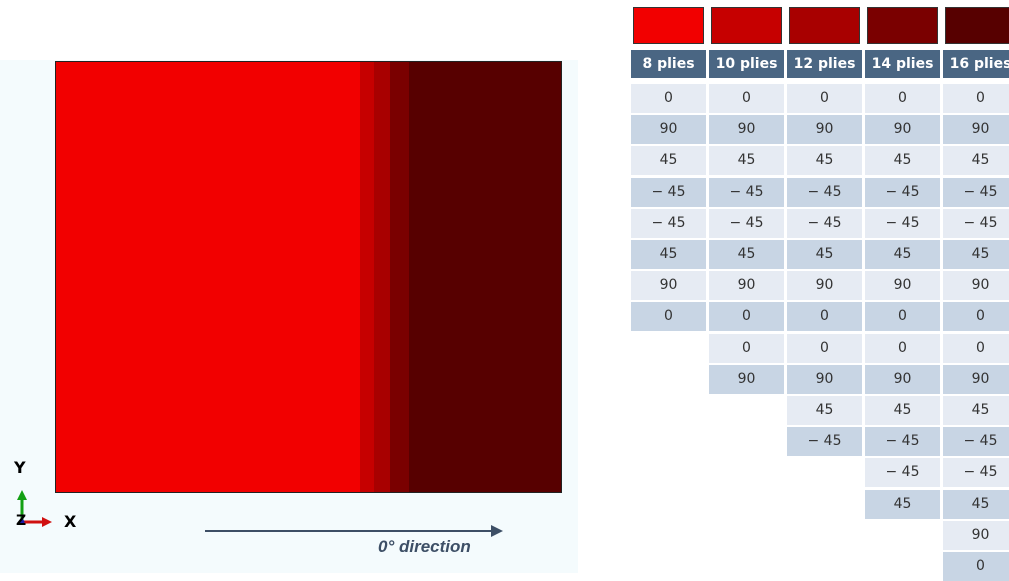  I want to click on x-axis-label: X, so click(70, 521).